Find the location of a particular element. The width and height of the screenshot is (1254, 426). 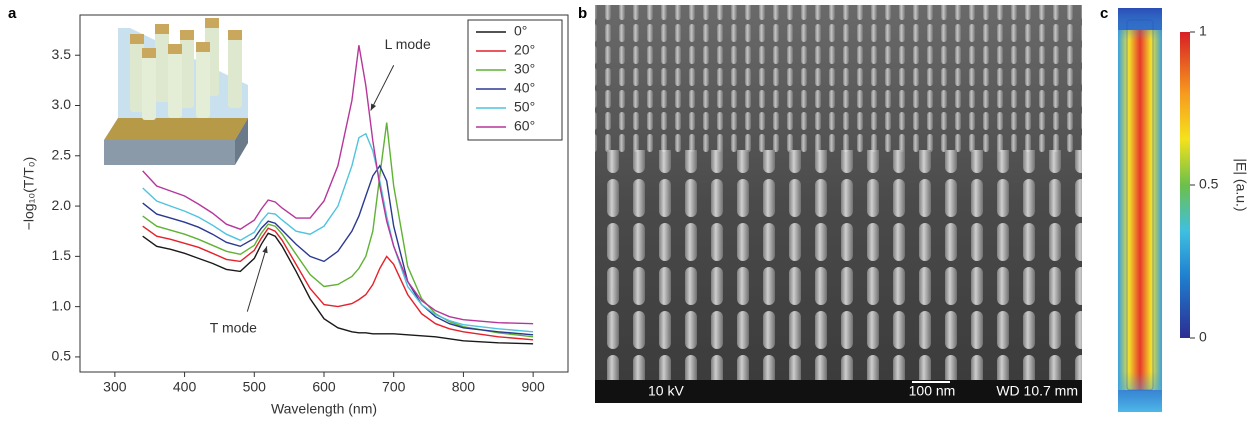

legend-box is located at coordinates (515, 80).